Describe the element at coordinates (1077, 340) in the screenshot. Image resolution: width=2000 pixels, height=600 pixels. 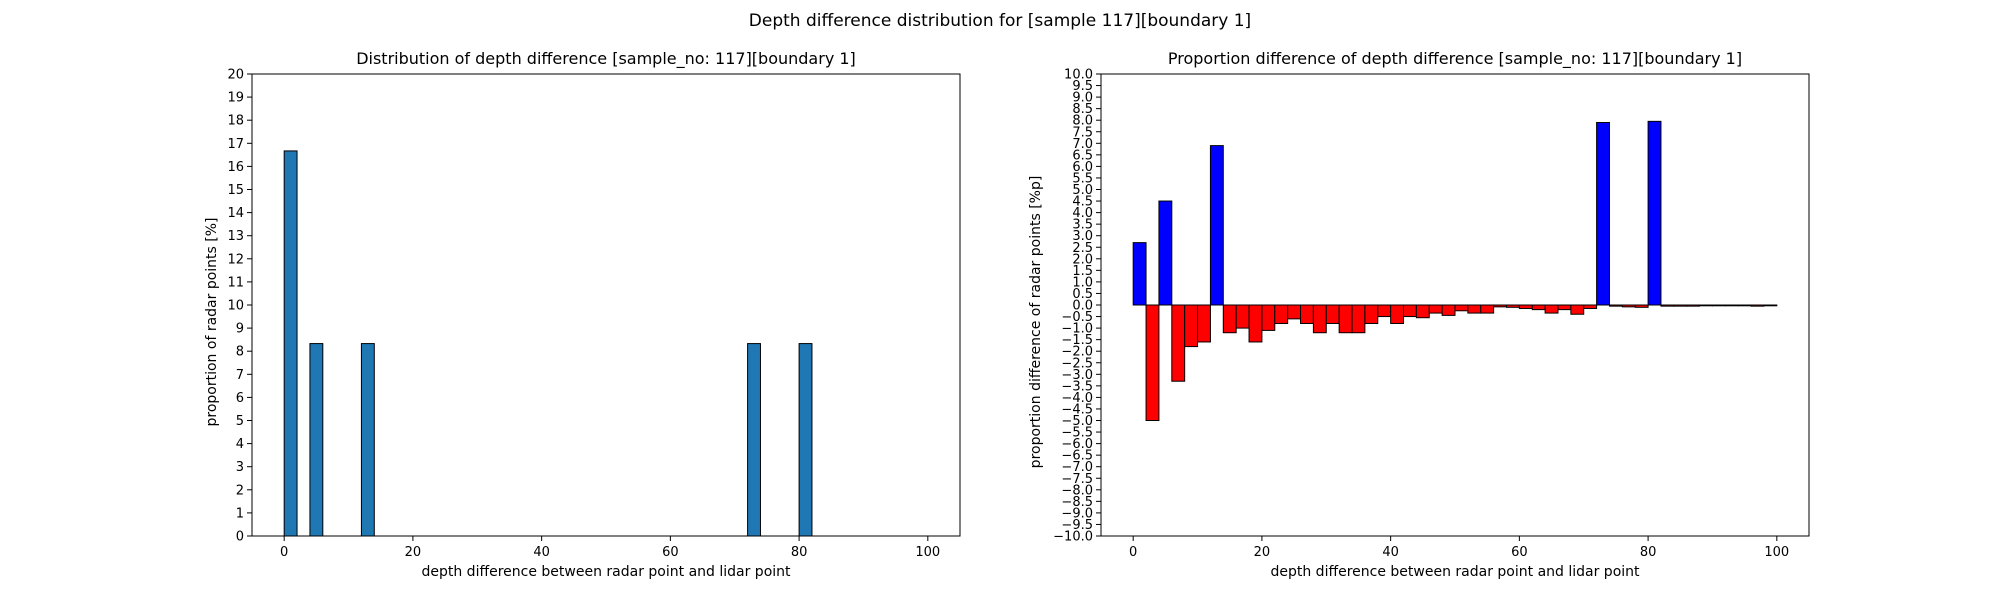
I see `right-chart-ytick-label: −1.5` at that location.